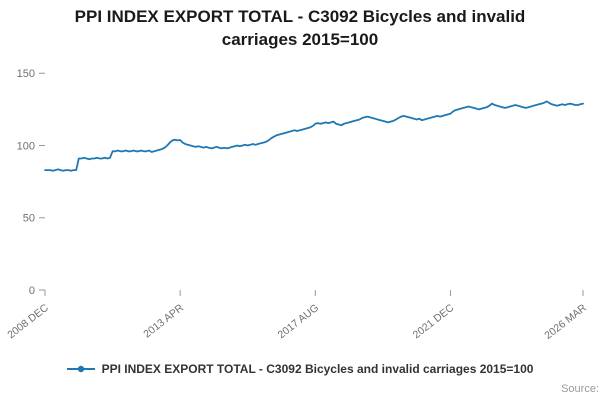 The width and height of the screenshot is (600, 400). What do you see at coordinates (299, 321) in the screenshot?
I see `x-tick-label: 2017 AUG` at bounding box center [299, 321].